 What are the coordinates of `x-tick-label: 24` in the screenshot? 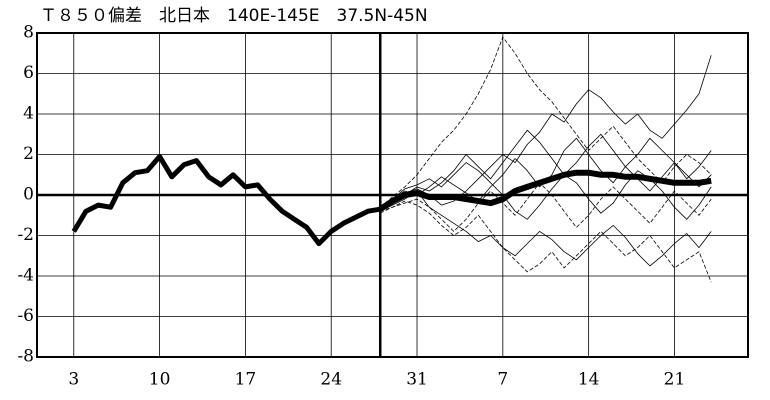 It's located at (331, 380).